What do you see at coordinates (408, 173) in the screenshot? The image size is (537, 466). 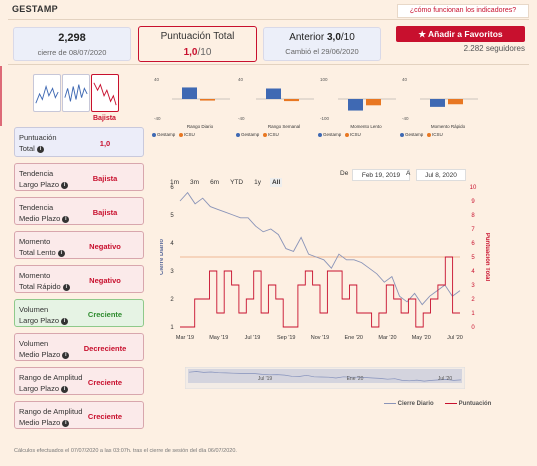 I see `to-label: A` at bounding box center [408, 173].